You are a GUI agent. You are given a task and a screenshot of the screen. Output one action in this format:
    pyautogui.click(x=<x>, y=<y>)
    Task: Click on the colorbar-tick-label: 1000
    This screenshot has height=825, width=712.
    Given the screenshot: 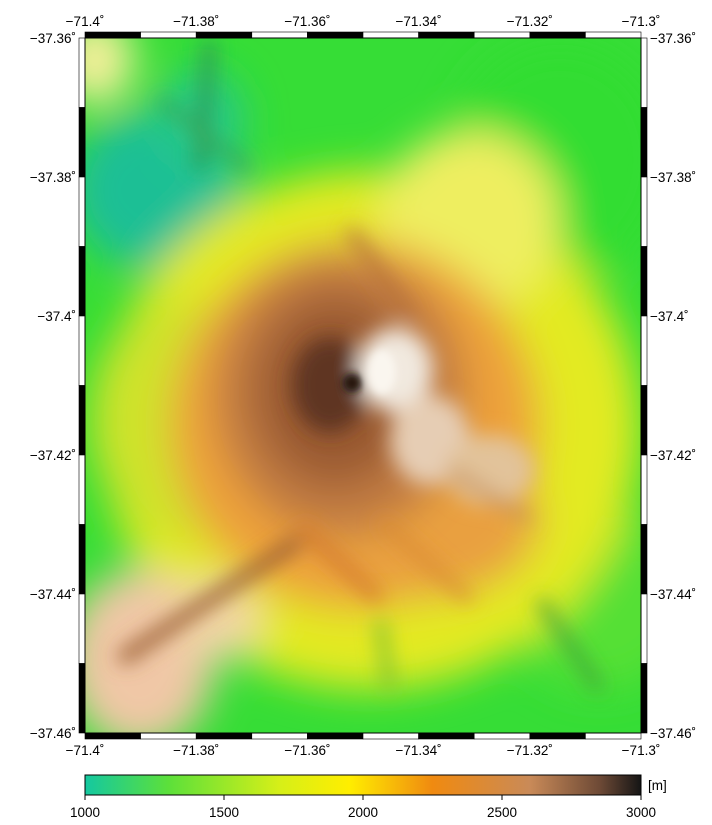 What is the action you would take?
    pyautogui.click(x=85, y=812)
    